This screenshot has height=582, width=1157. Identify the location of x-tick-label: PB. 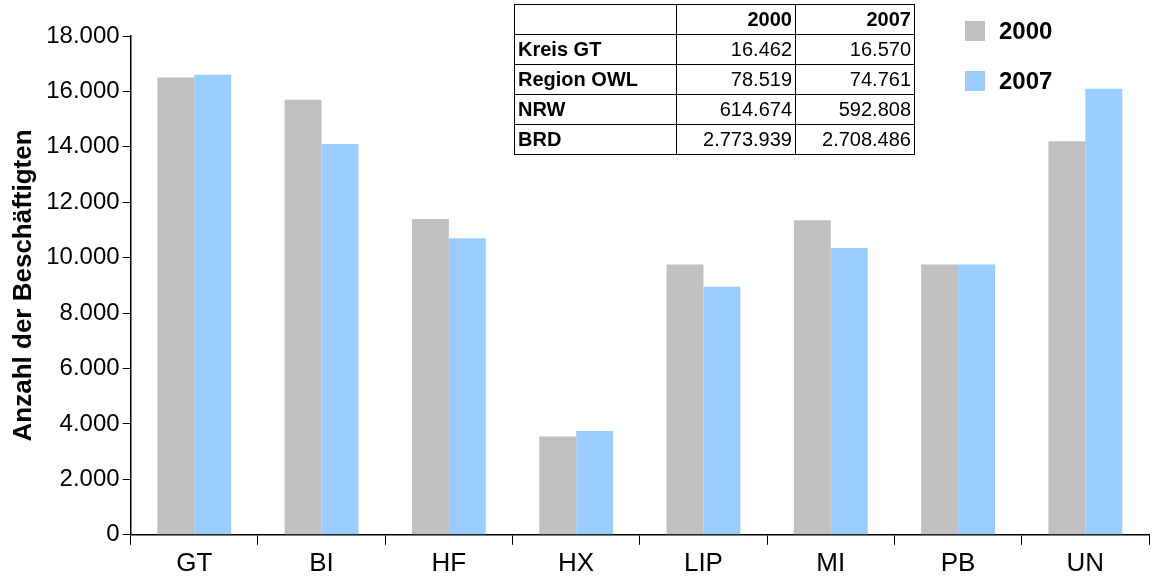
(958, 561).